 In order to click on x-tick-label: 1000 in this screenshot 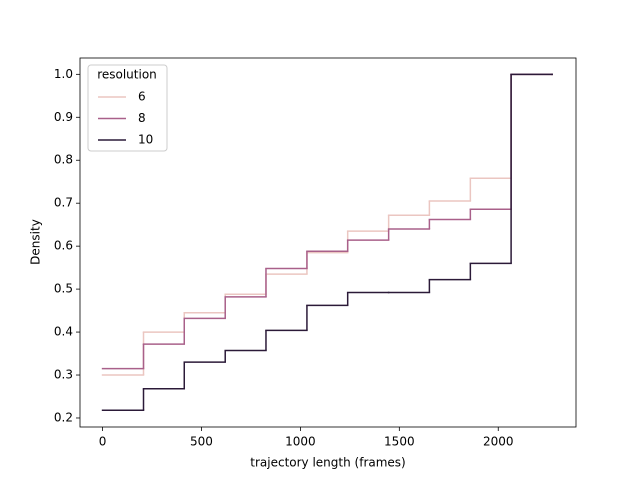, I will do `click(300, 442)`.